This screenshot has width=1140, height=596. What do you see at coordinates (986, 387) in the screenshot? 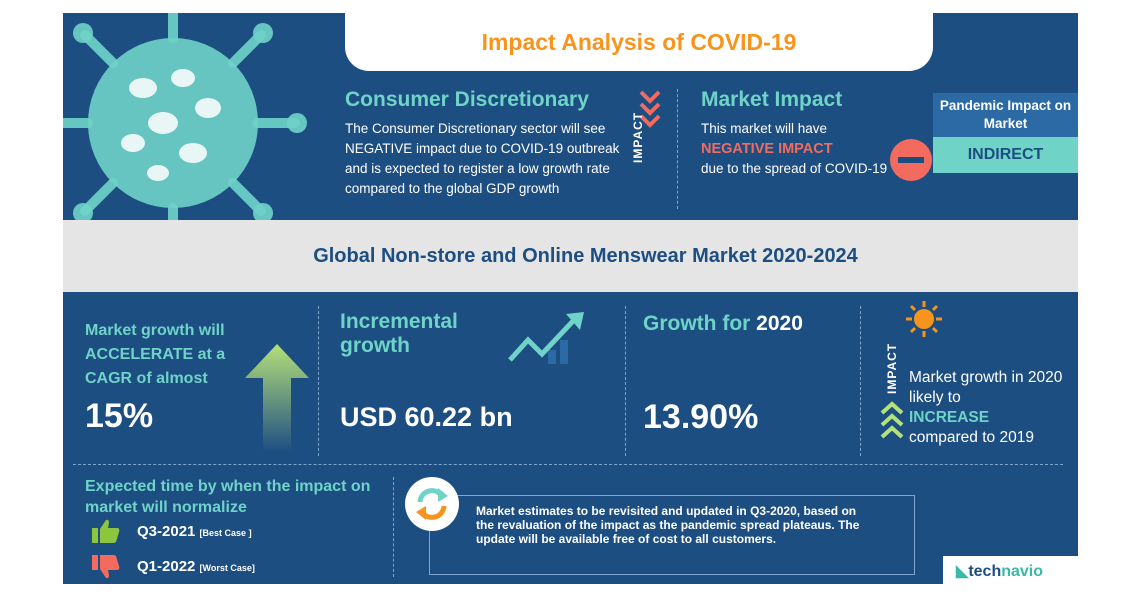
I see `outlook-line1: Market growth in 2020 likely to` at bounding box center [986, 387].